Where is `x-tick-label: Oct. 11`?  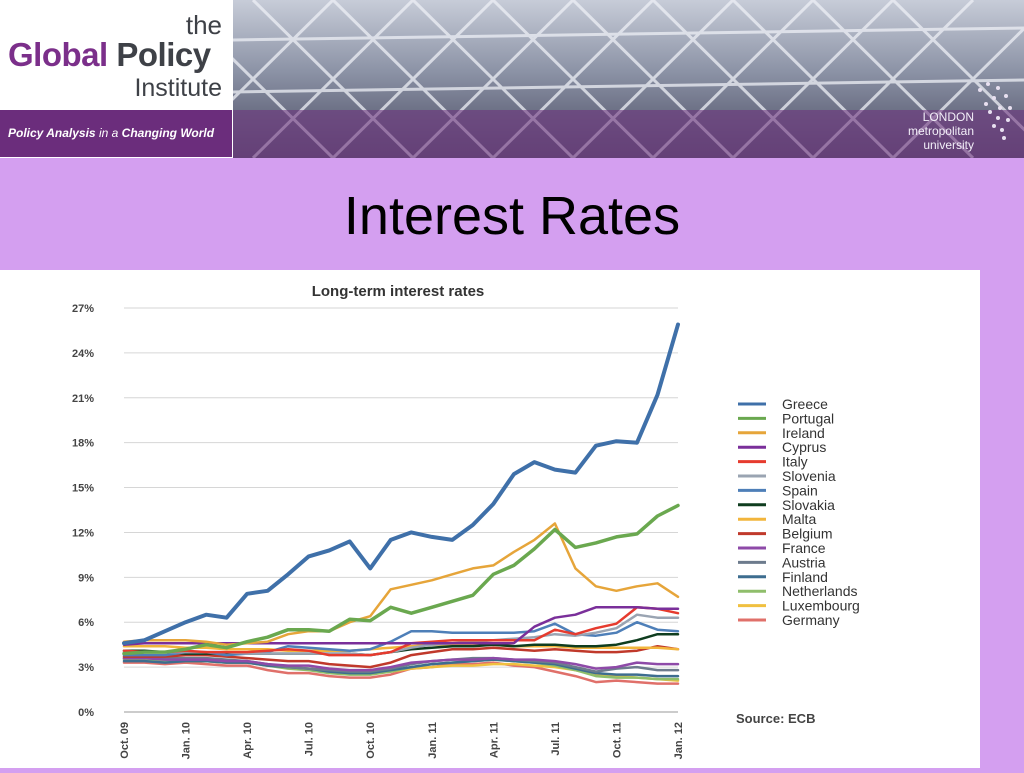 x-tick-label: Oct. 11 is located at coordinates (617, 740).